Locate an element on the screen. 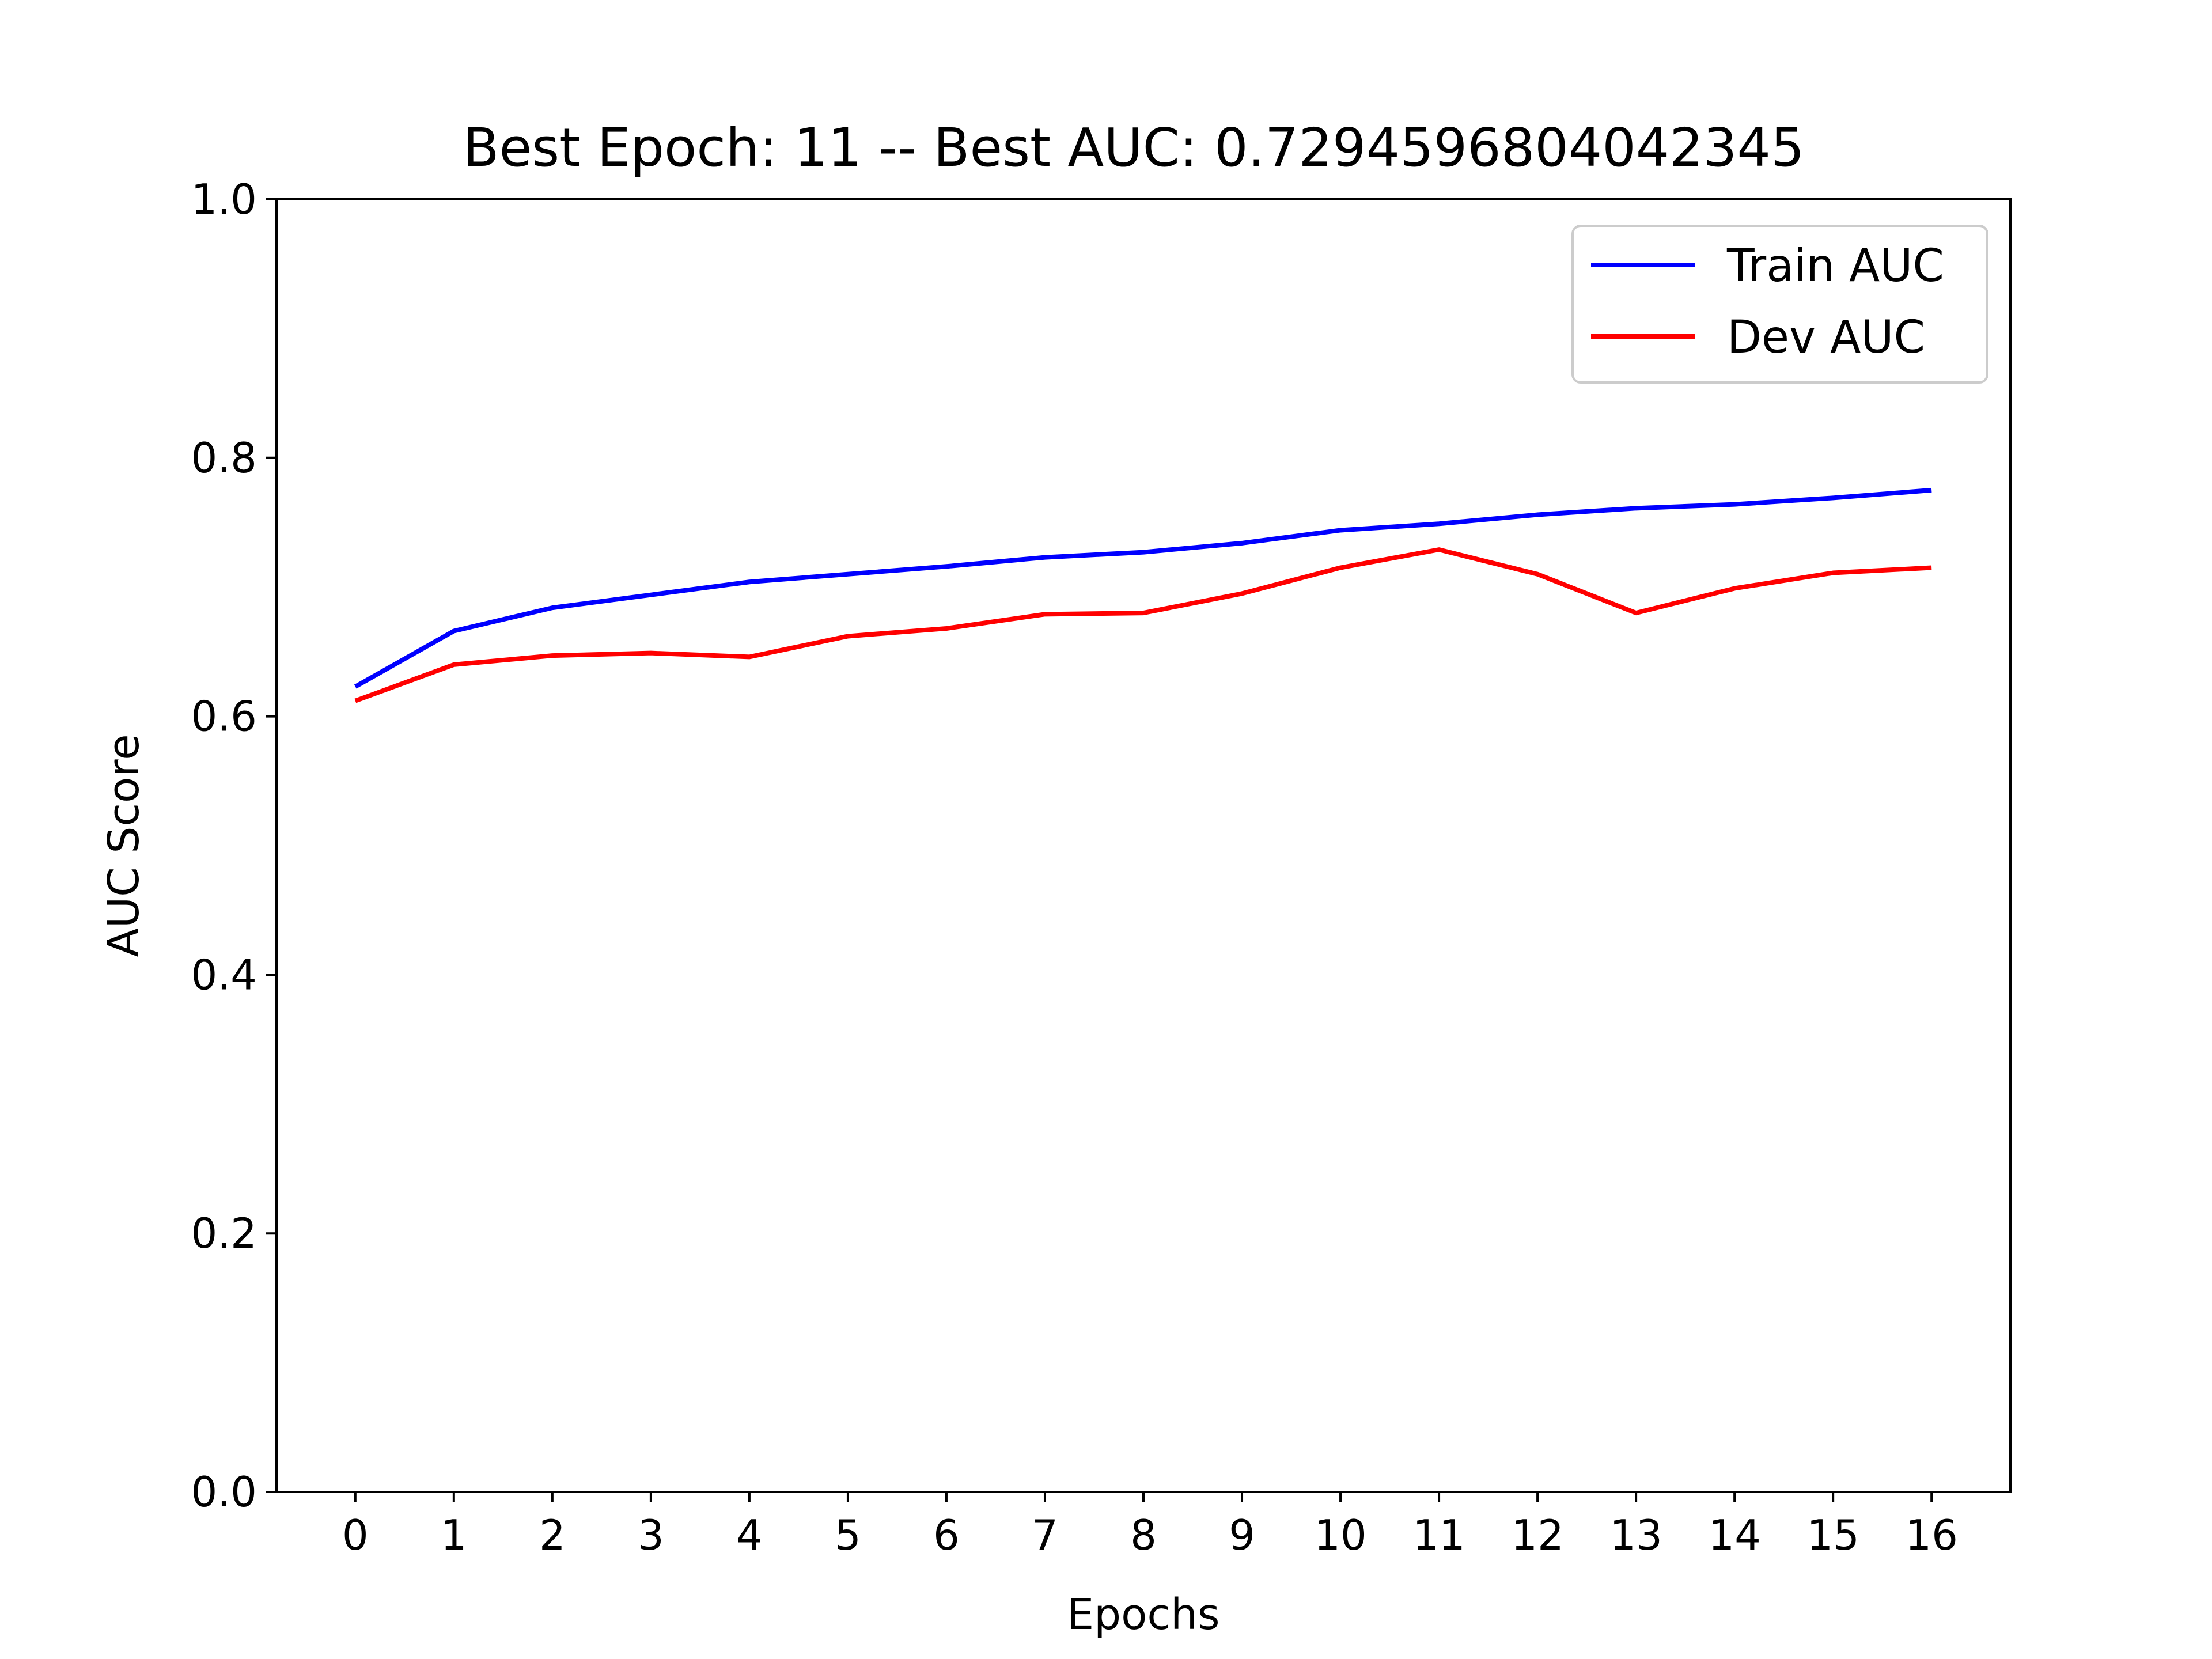 This screenshot has width=2212, height=1659. x-tick-label: 1 is located at coordinates (454, 1535).